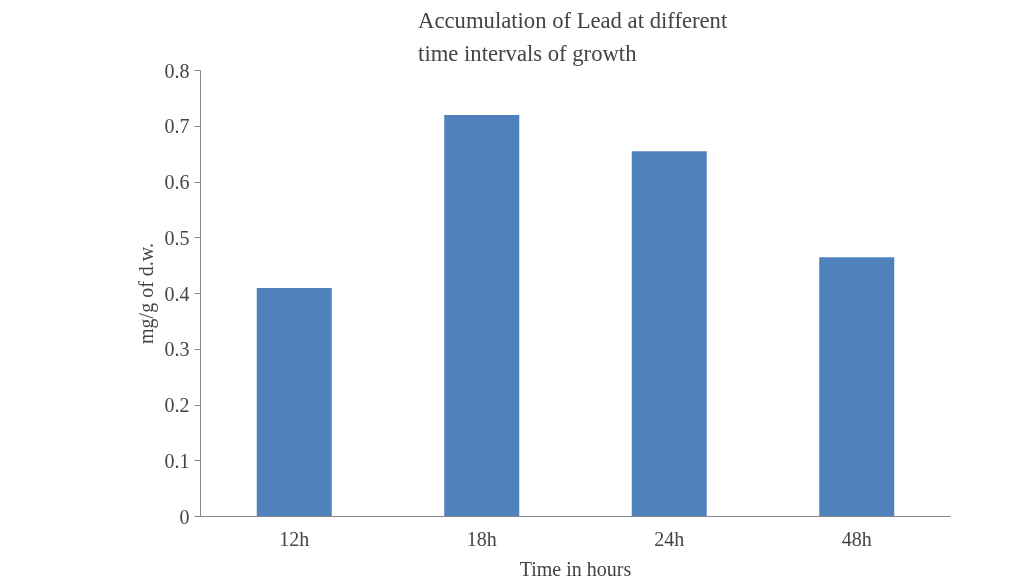 The height and width of the screenshot is (588, 1035). Describe the element at coordinates (146, 293) in the screenshot. I see `y-axis-title: mg/g of d.w.` at that location.